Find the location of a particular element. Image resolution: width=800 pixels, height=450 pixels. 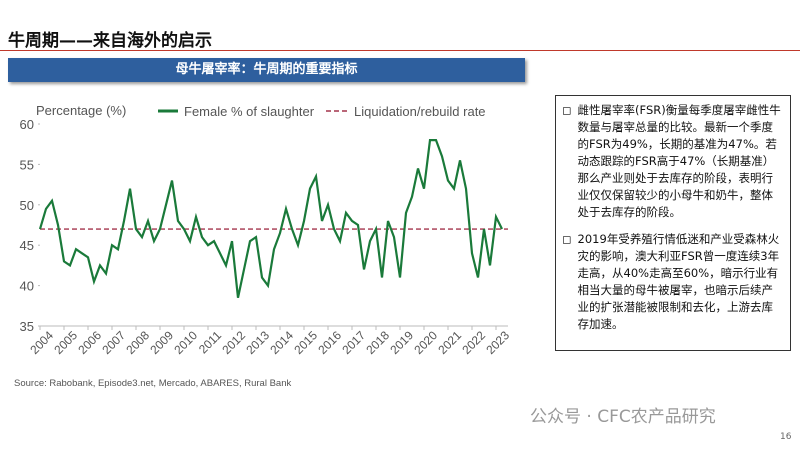

x-tick-label: 2014 is located at coordinates (281, 342).